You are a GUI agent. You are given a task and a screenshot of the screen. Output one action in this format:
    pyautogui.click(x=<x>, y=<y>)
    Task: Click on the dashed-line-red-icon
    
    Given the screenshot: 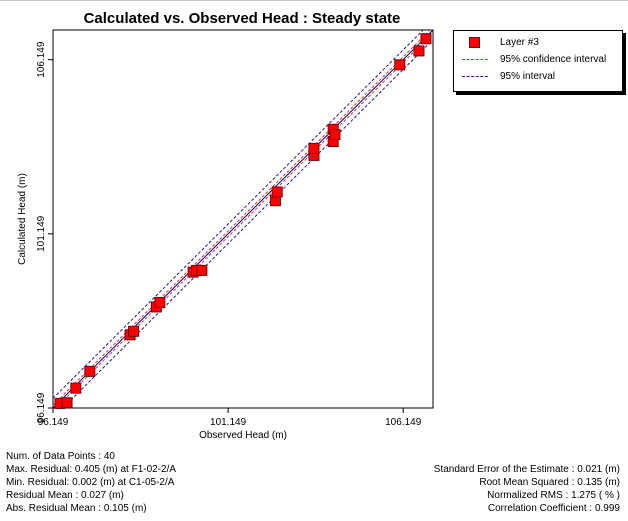 What is the action you would take?
    pyautogui.click(x=475, y=59)
    